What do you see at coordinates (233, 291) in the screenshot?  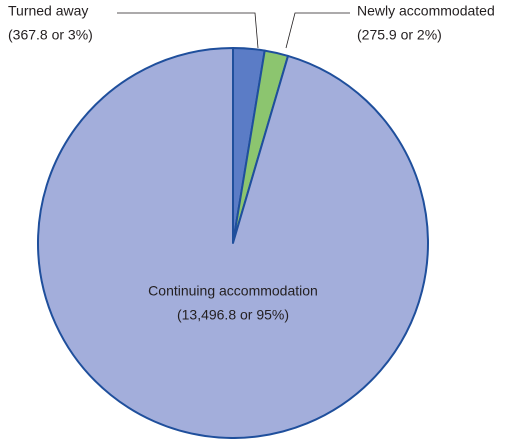 I see `category-label: Continuing accommodation` at bounding box center [233, 291].